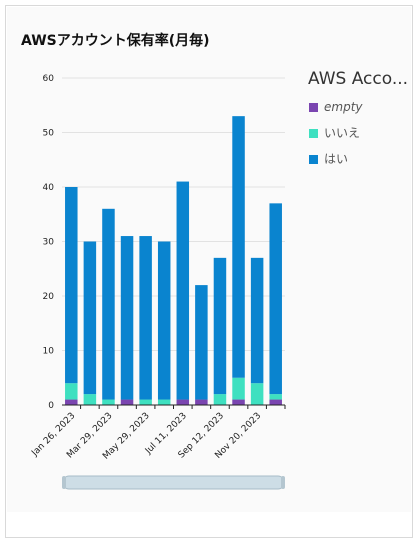 Image resolution: width=420 pixels, height=545 pixels. I want to click on range-slider-handle-left, so click(64, 482).